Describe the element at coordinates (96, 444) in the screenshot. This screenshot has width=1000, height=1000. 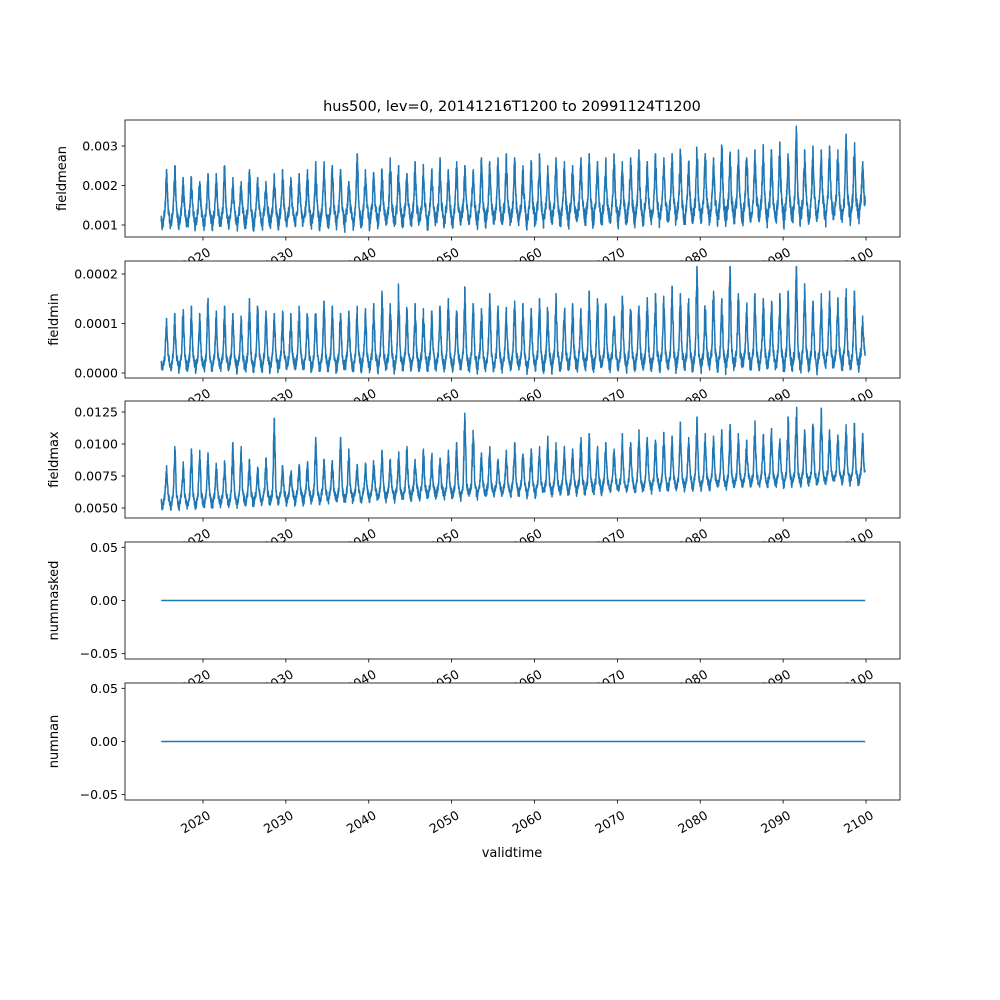
I see `y-tick-label: 0.0100` at that location.